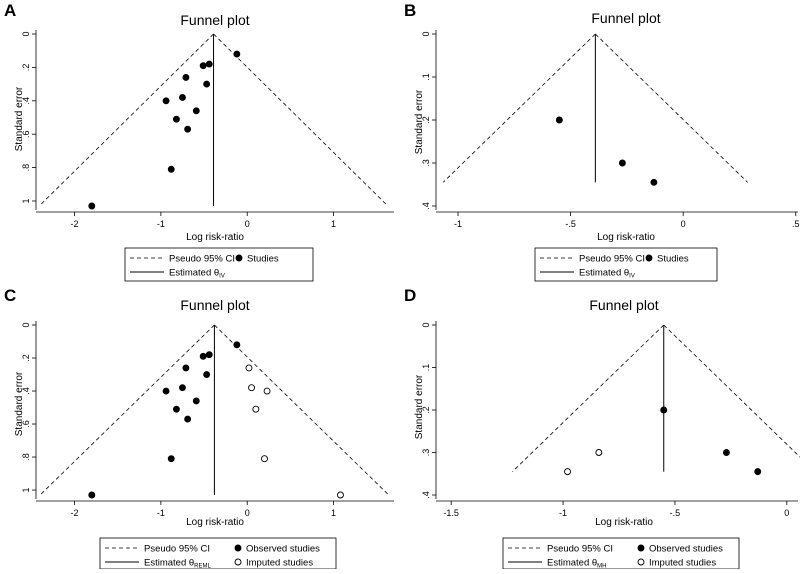 This screenshot has width=800, height=574. Describe the element at coordinates (410, 10) in the screenshot. I see `panel-letter: B` at that location.